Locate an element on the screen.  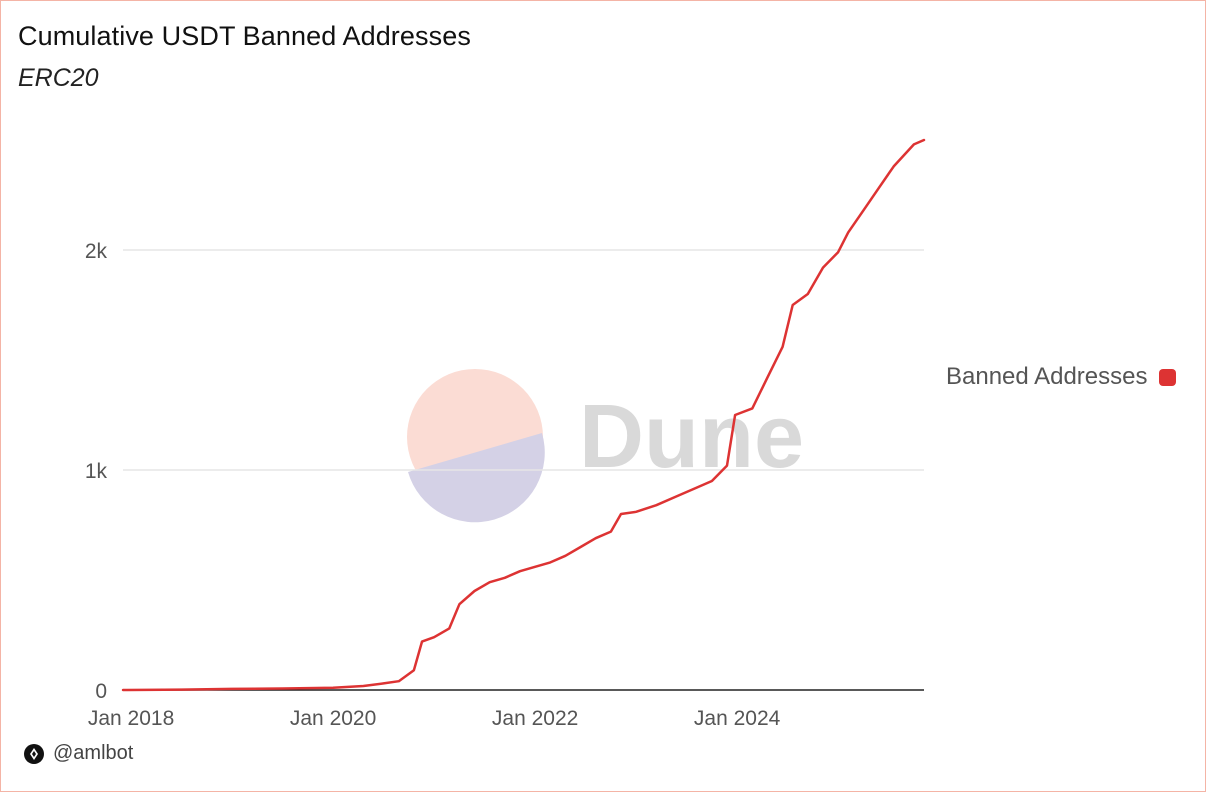
x-tick-label: Jan 2018 is located at coordinates (131, 718).